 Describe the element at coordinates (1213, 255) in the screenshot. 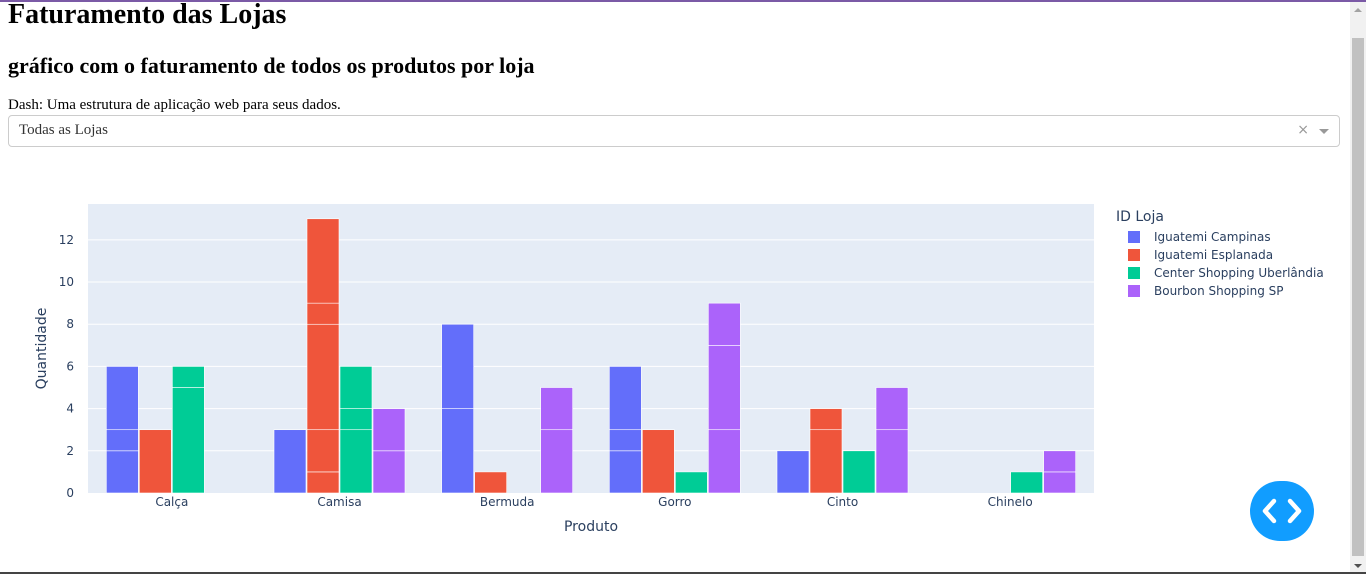

I see `legend-item-label: Iguatemi Esplanada` at that location.